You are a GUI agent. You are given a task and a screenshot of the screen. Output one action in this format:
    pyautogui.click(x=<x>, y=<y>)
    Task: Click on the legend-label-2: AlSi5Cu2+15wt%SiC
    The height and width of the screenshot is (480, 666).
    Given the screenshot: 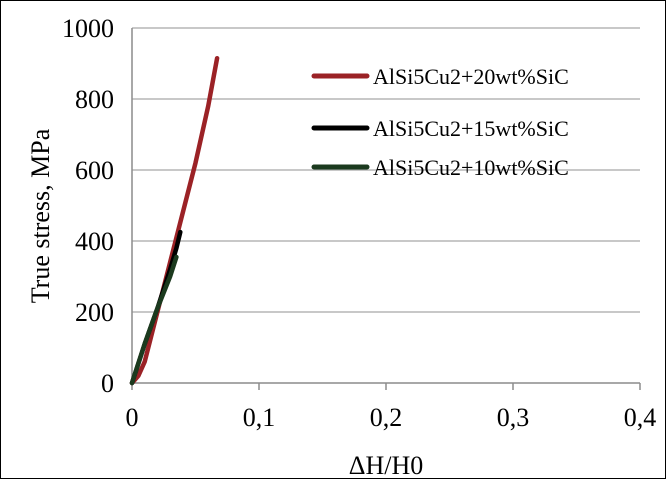 What is the action you would take?
    pyautogui.click(x=471, y=128)
    